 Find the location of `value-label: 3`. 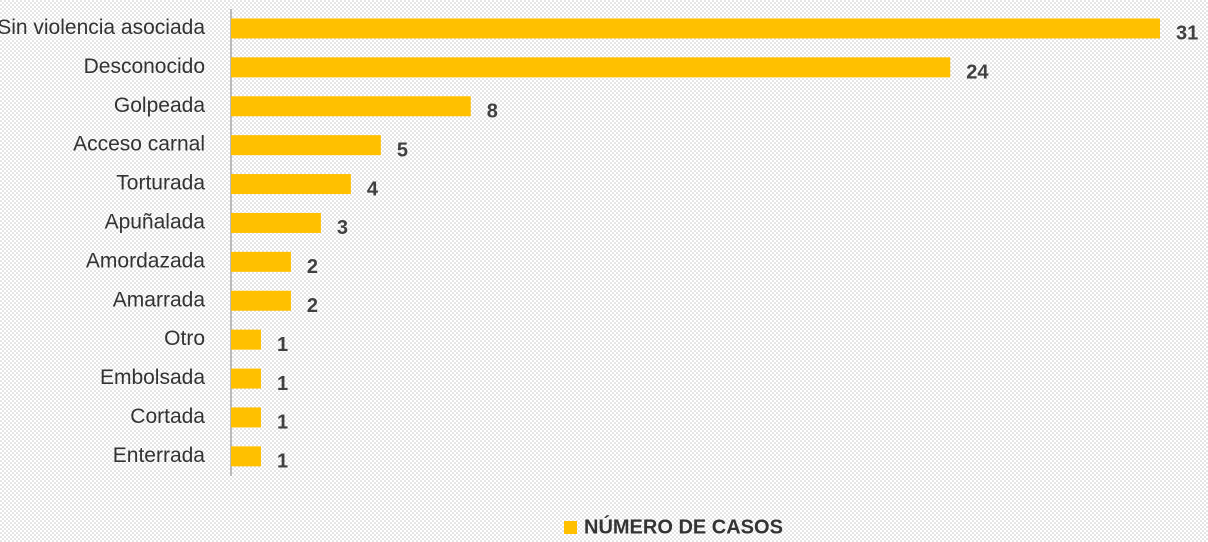

value-label: 3 is located at coordinates (342, 228).